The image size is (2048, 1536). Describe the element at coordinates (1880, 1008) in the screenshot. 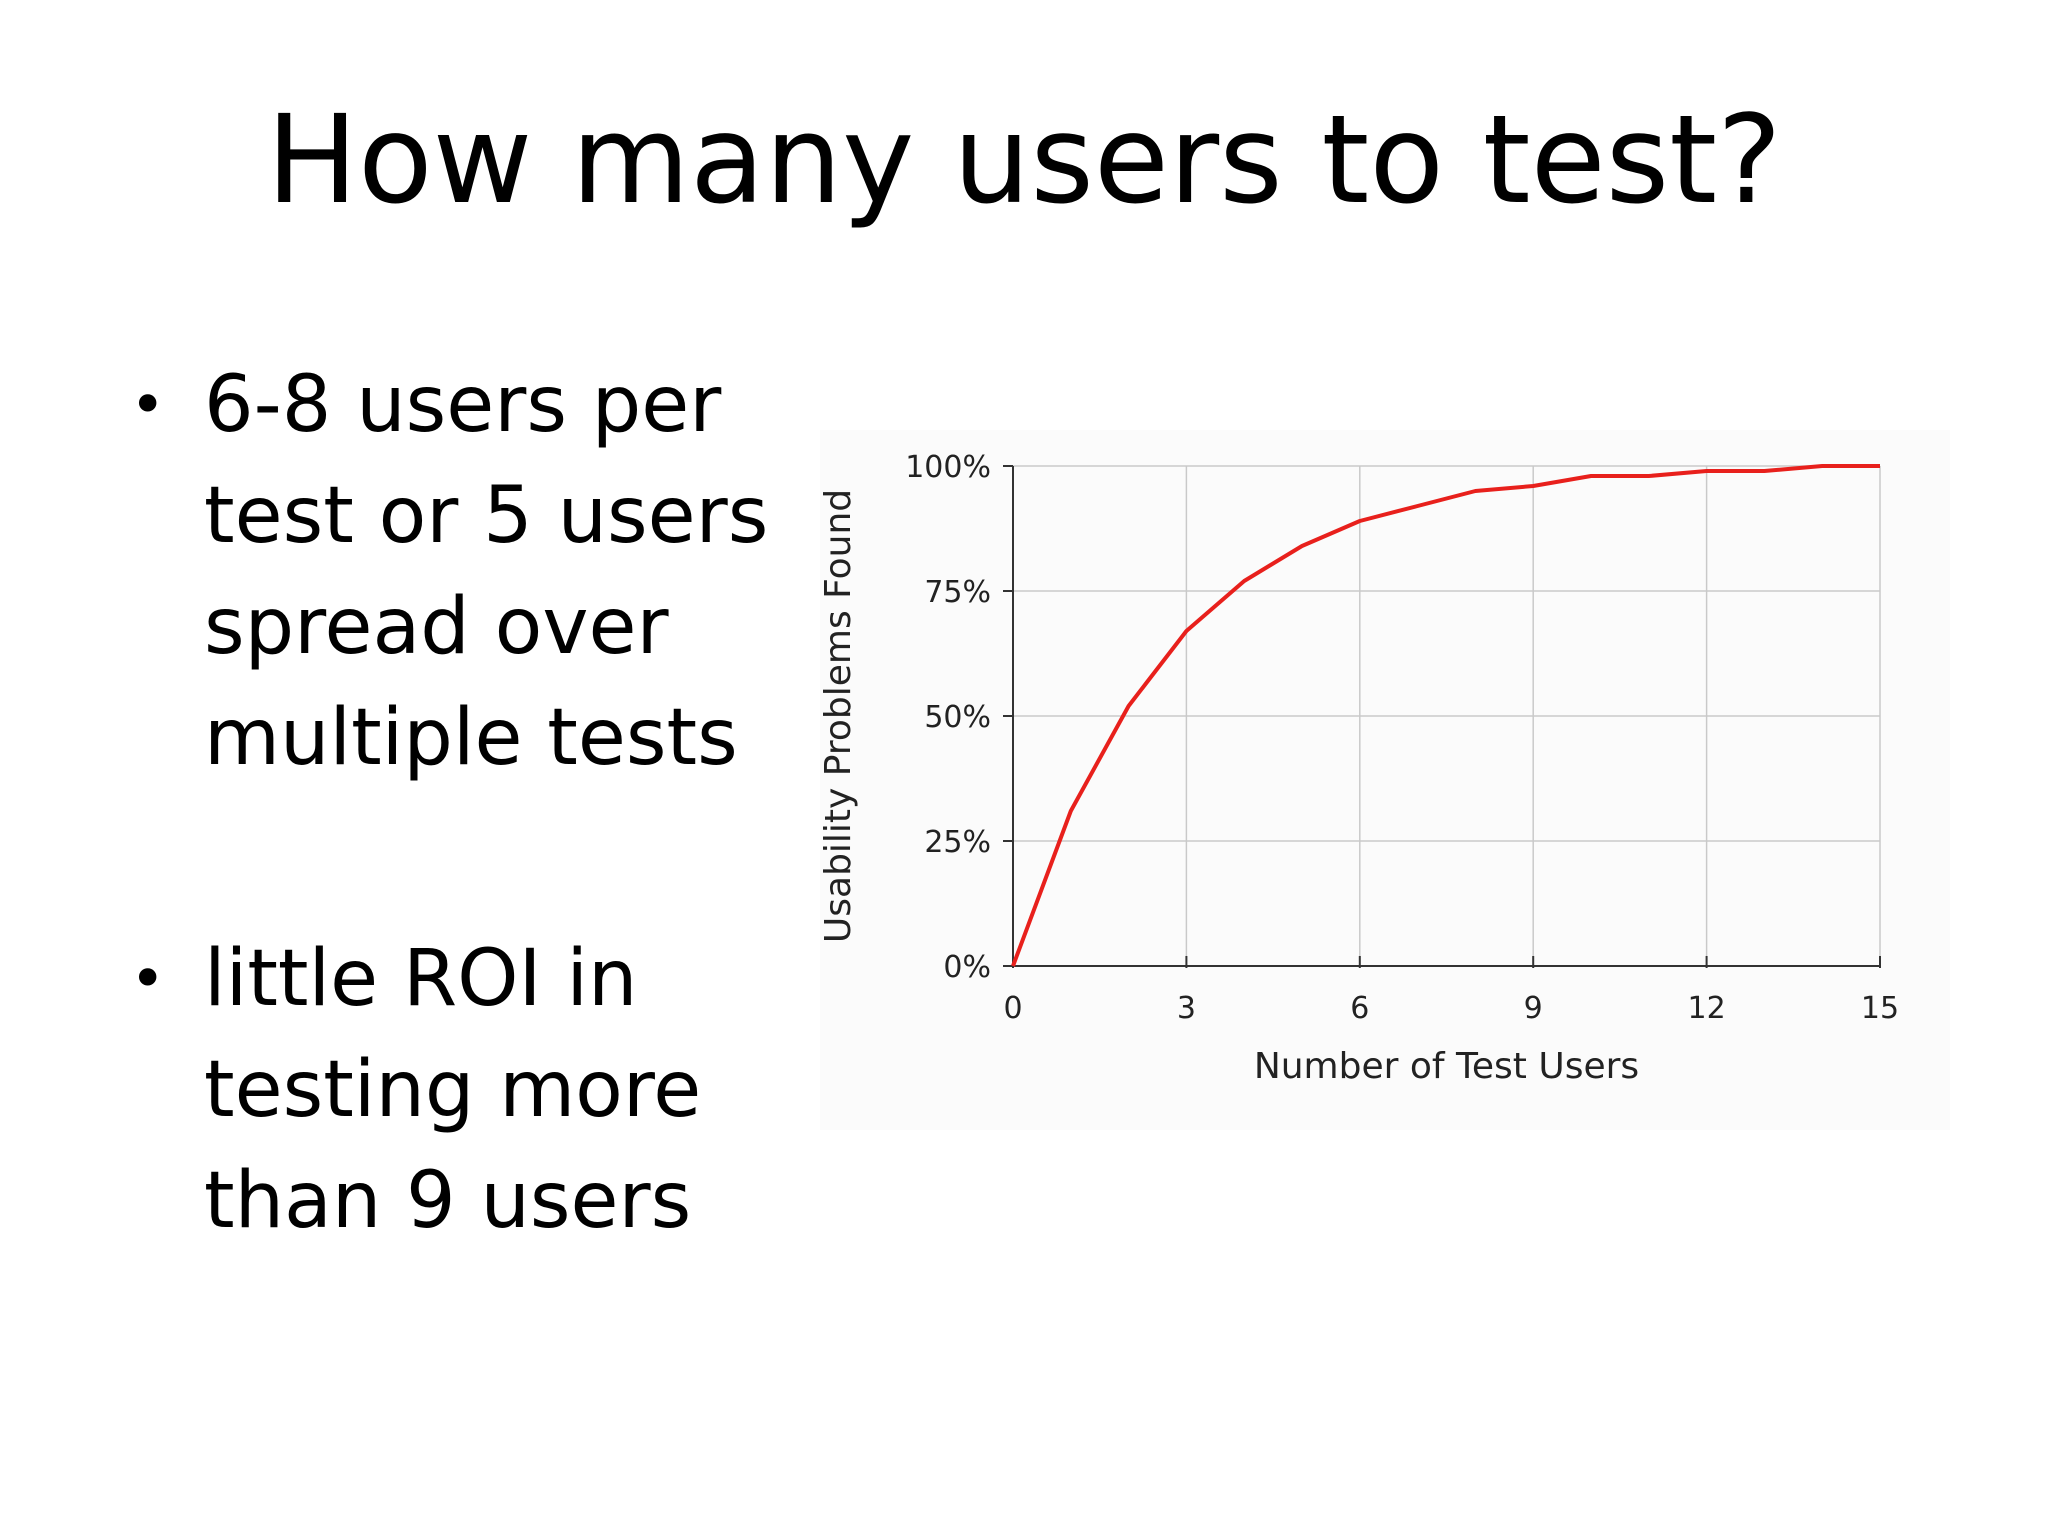

I see `x-tick-label: 15` at that location.